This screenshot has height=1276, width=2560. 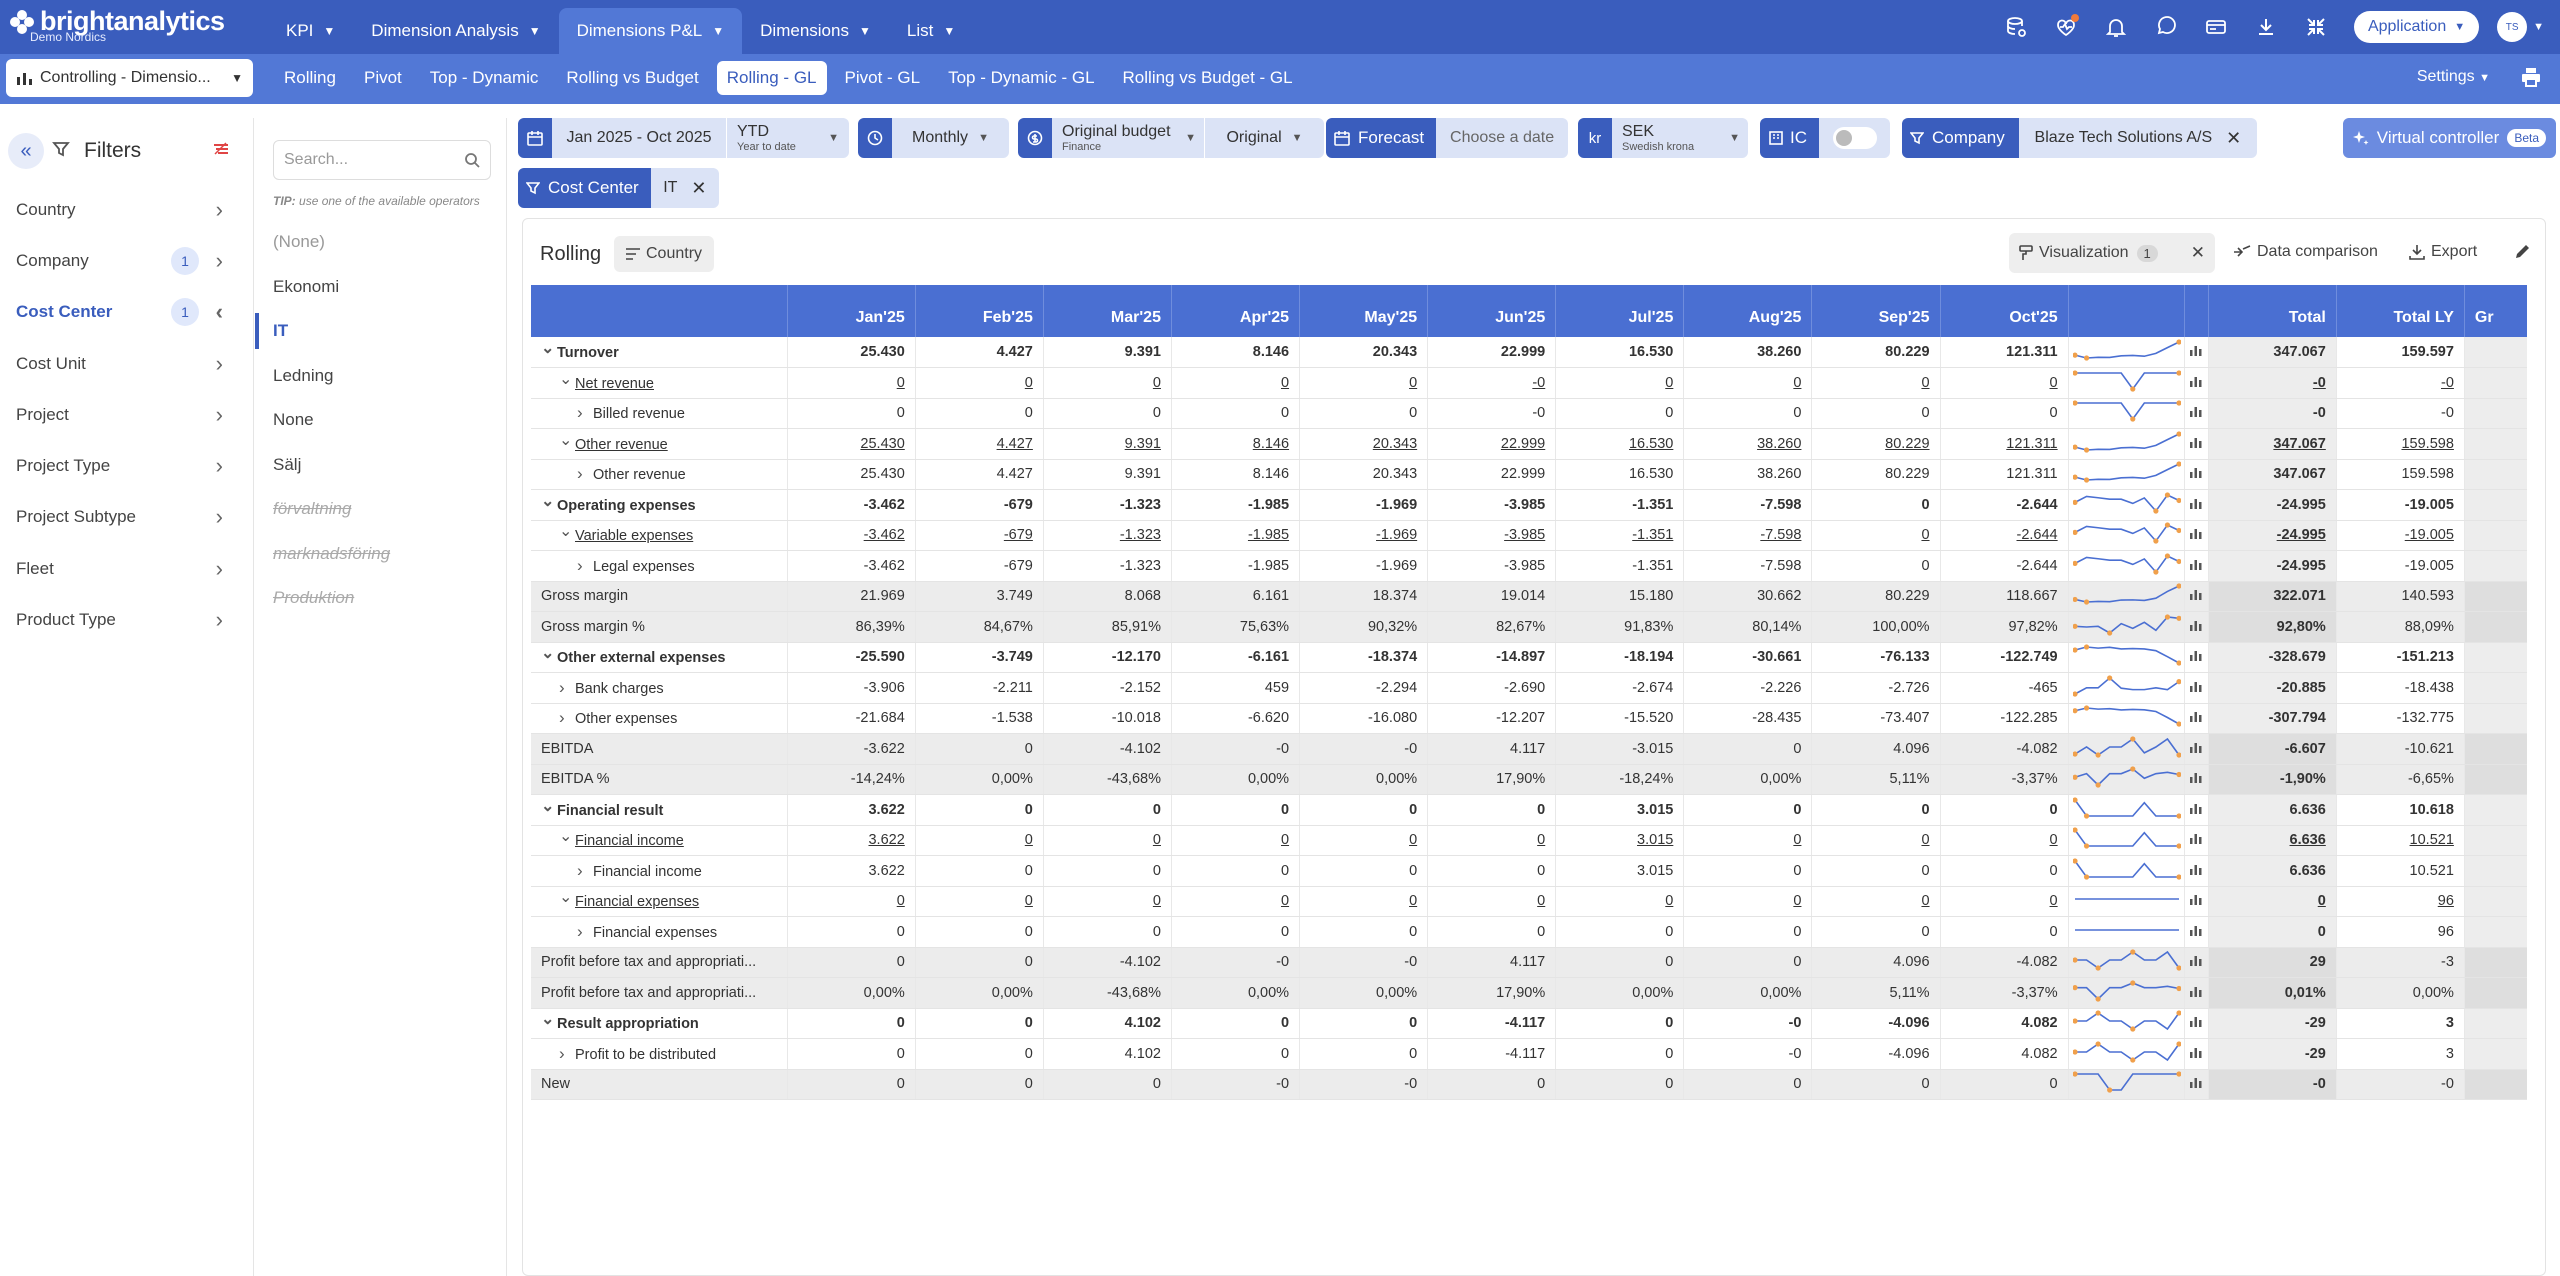 I want to click on total-ly-cell: -19.005, so click(x=2400, y=566).